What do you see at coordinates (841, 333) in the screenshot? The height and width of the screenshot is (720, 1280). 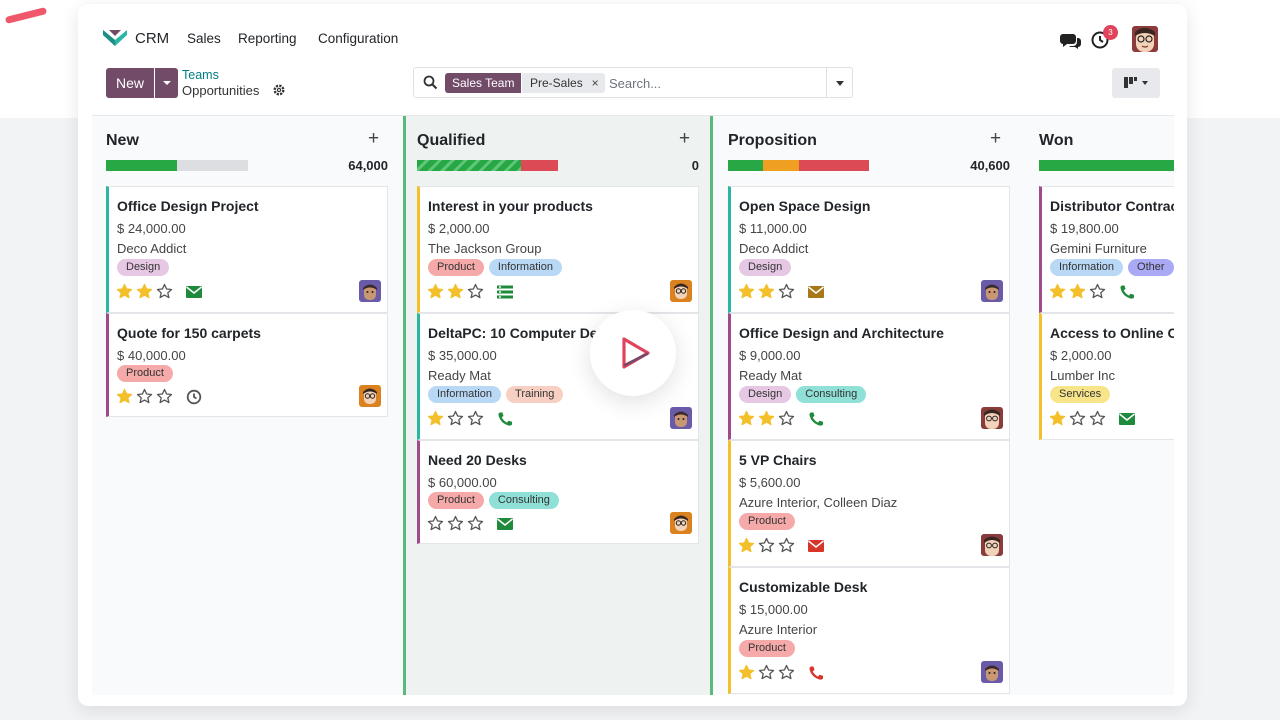 I see `card-title: Office Design and Architecture` at bounding box center [841, 333].